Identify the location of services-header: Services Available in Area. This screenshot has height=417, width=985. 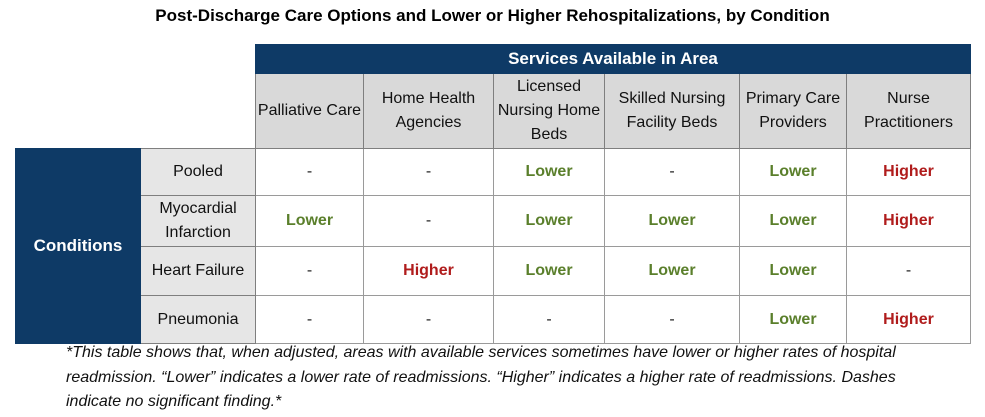
(613, 59).